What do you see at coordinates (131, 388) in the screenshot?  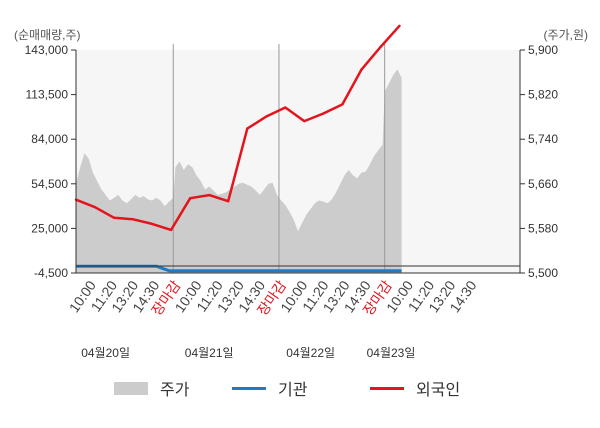 I see `price-swatch` at bounding box center [131, 388].